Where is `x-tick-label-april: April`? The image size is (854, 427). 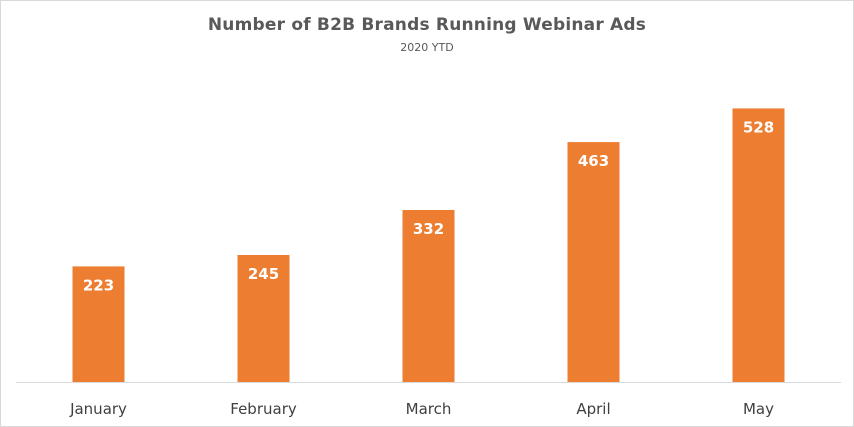
x-tick-label-april: April is located at coordinates (593, 409).